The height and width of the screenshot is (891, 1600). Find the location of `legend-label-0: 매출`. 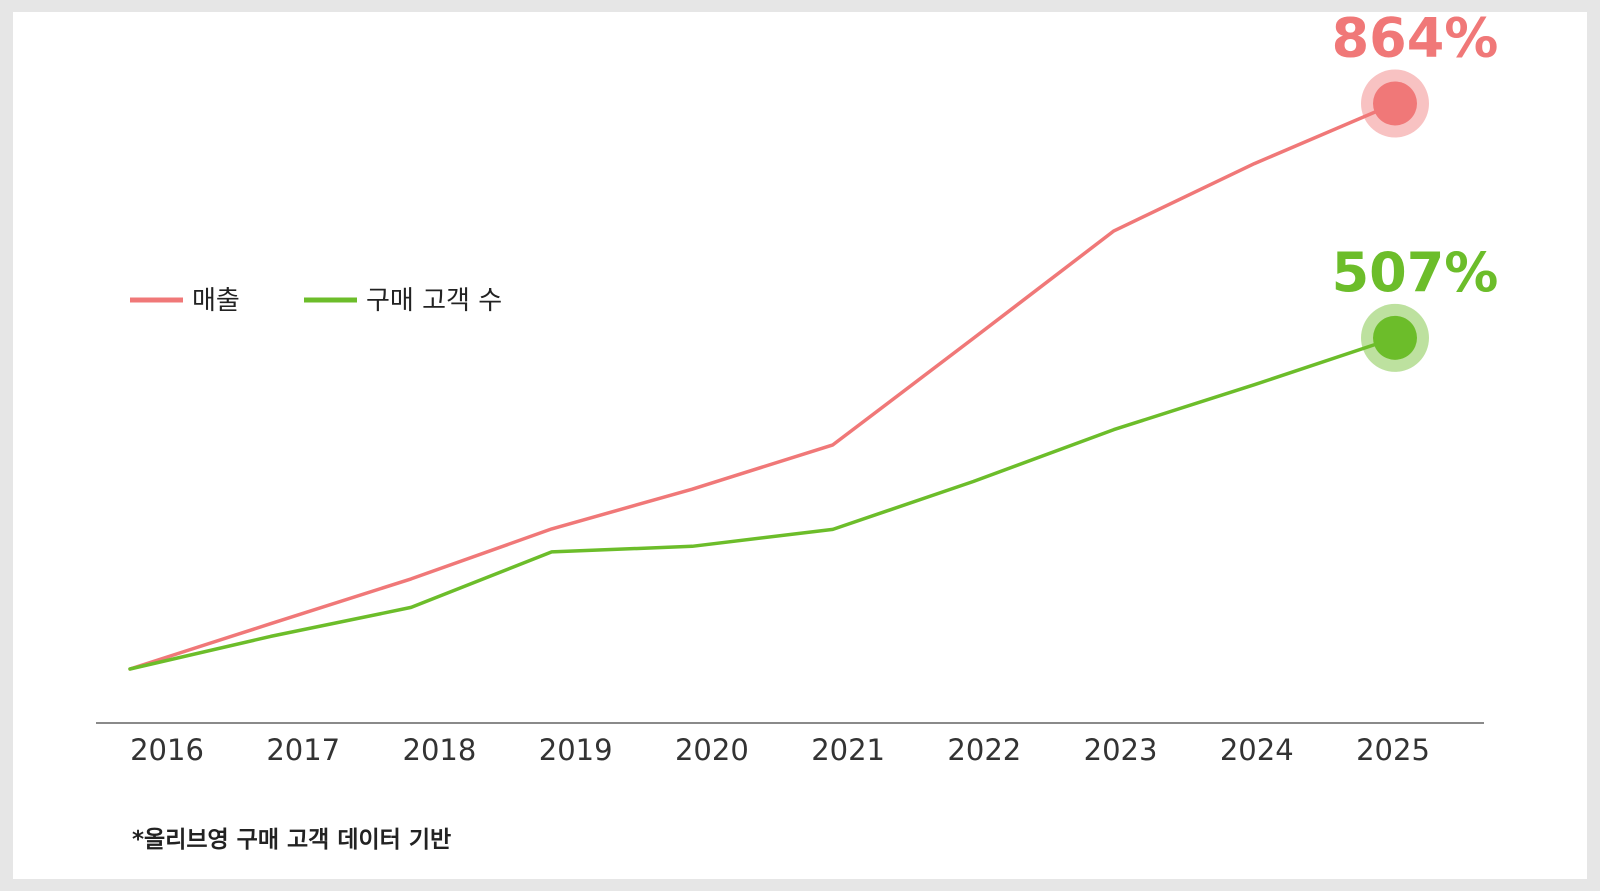

legend-label-0: 매출 is located at coordinates (216, 301).